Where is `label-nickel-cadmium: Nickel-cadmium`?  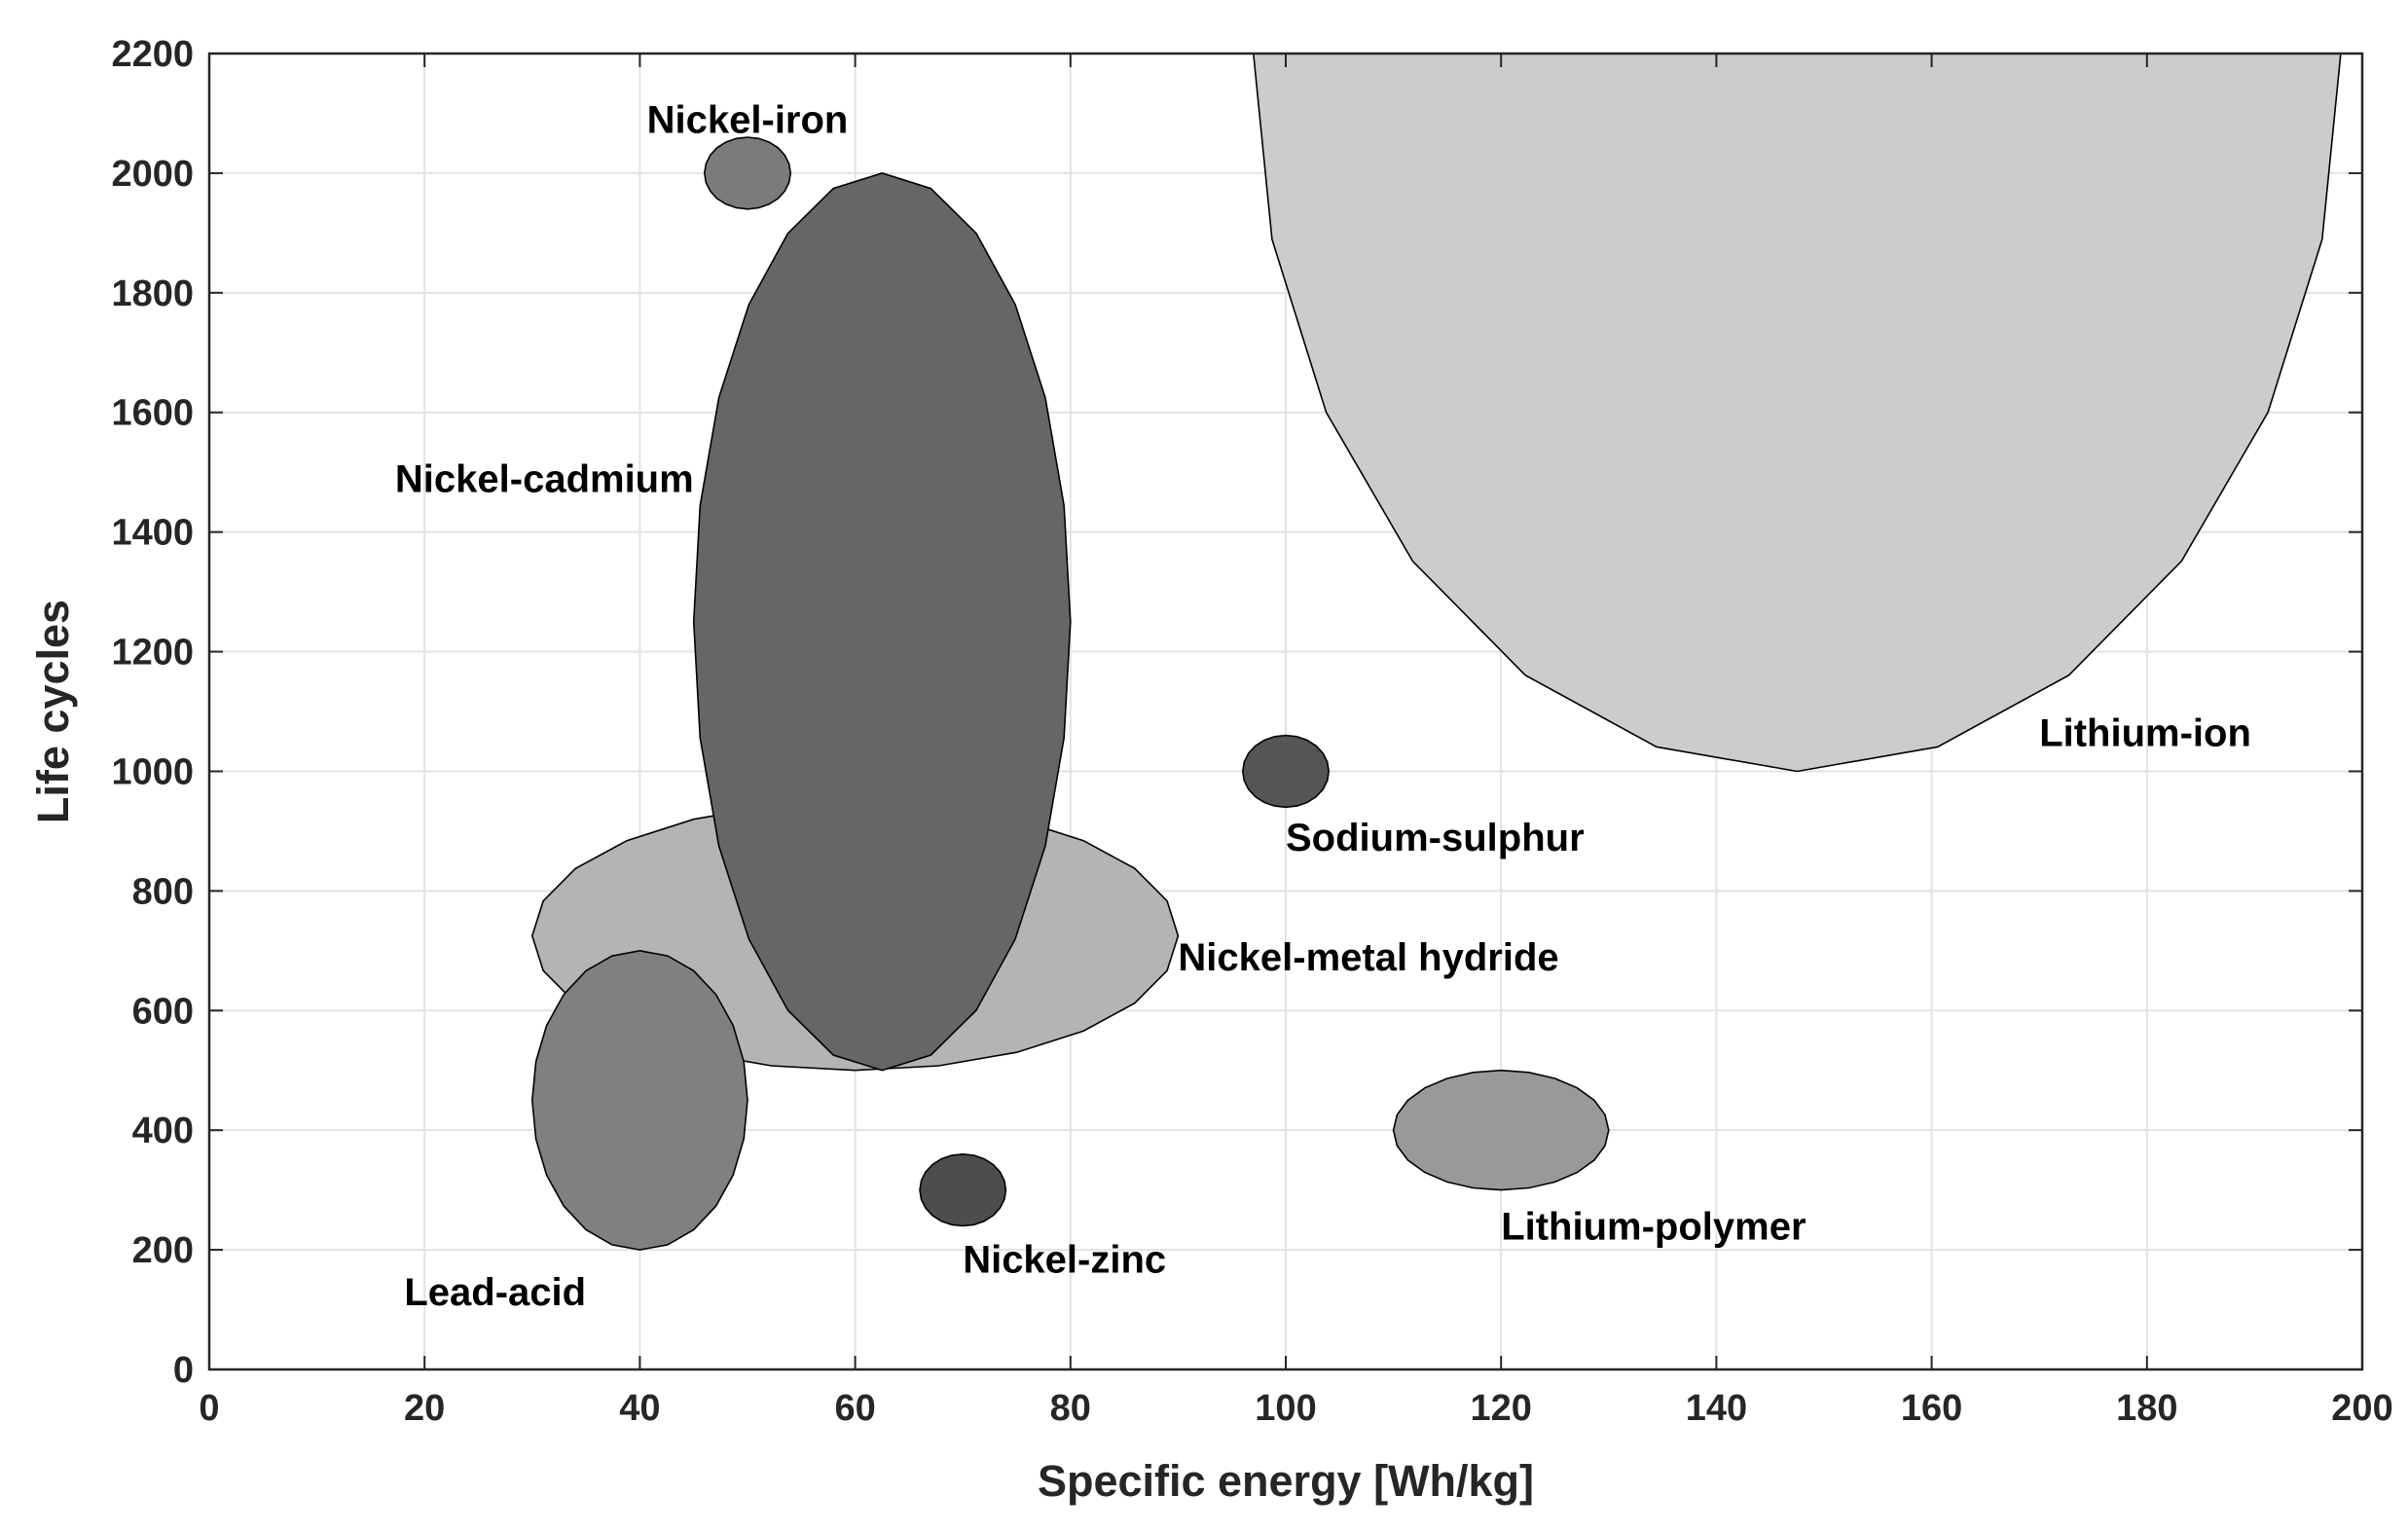
label-nickel-cadmium: Nickel-cadmium is located at coordinates (545, 478).